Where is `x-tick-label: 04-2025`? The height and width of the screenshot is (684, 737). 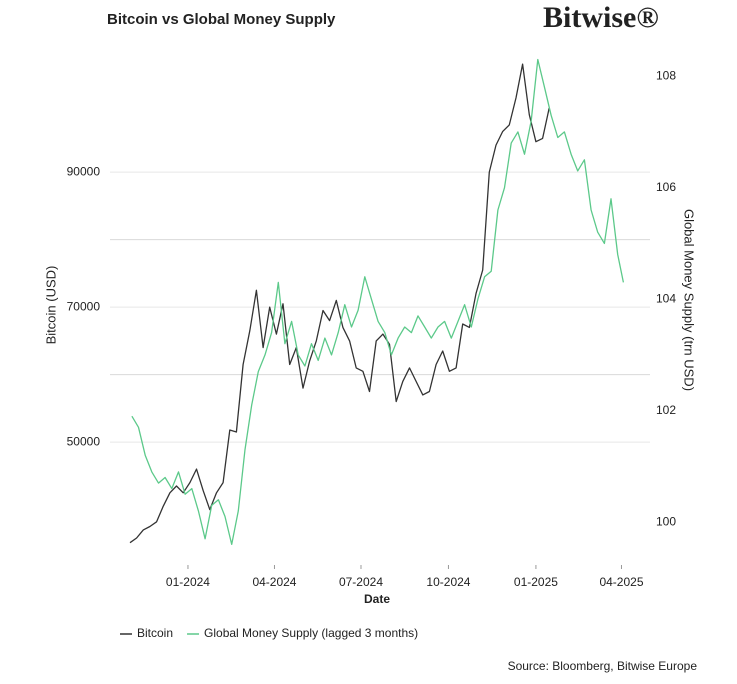 x-tick-label: 04-2025 is located at coordinates (621, 582).